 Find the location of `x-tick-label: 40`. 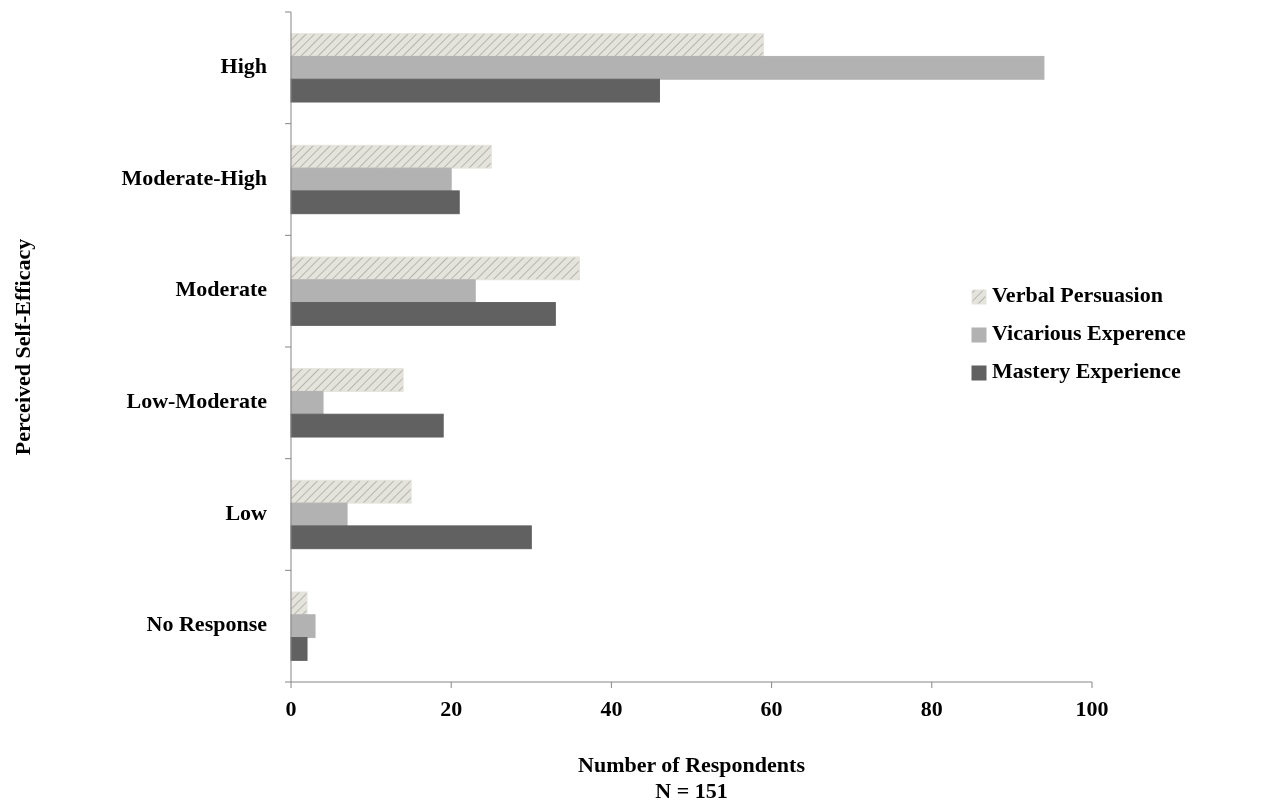

x-tick-label: 40 is located at coordinates (611, 708).